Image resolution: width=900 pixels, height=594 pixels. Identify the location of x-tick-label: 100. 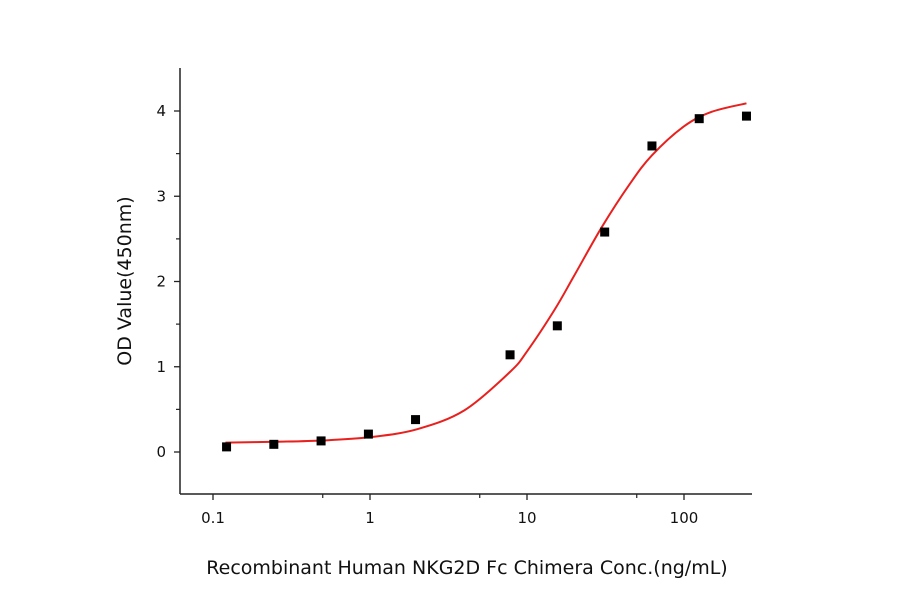
(684, 518).